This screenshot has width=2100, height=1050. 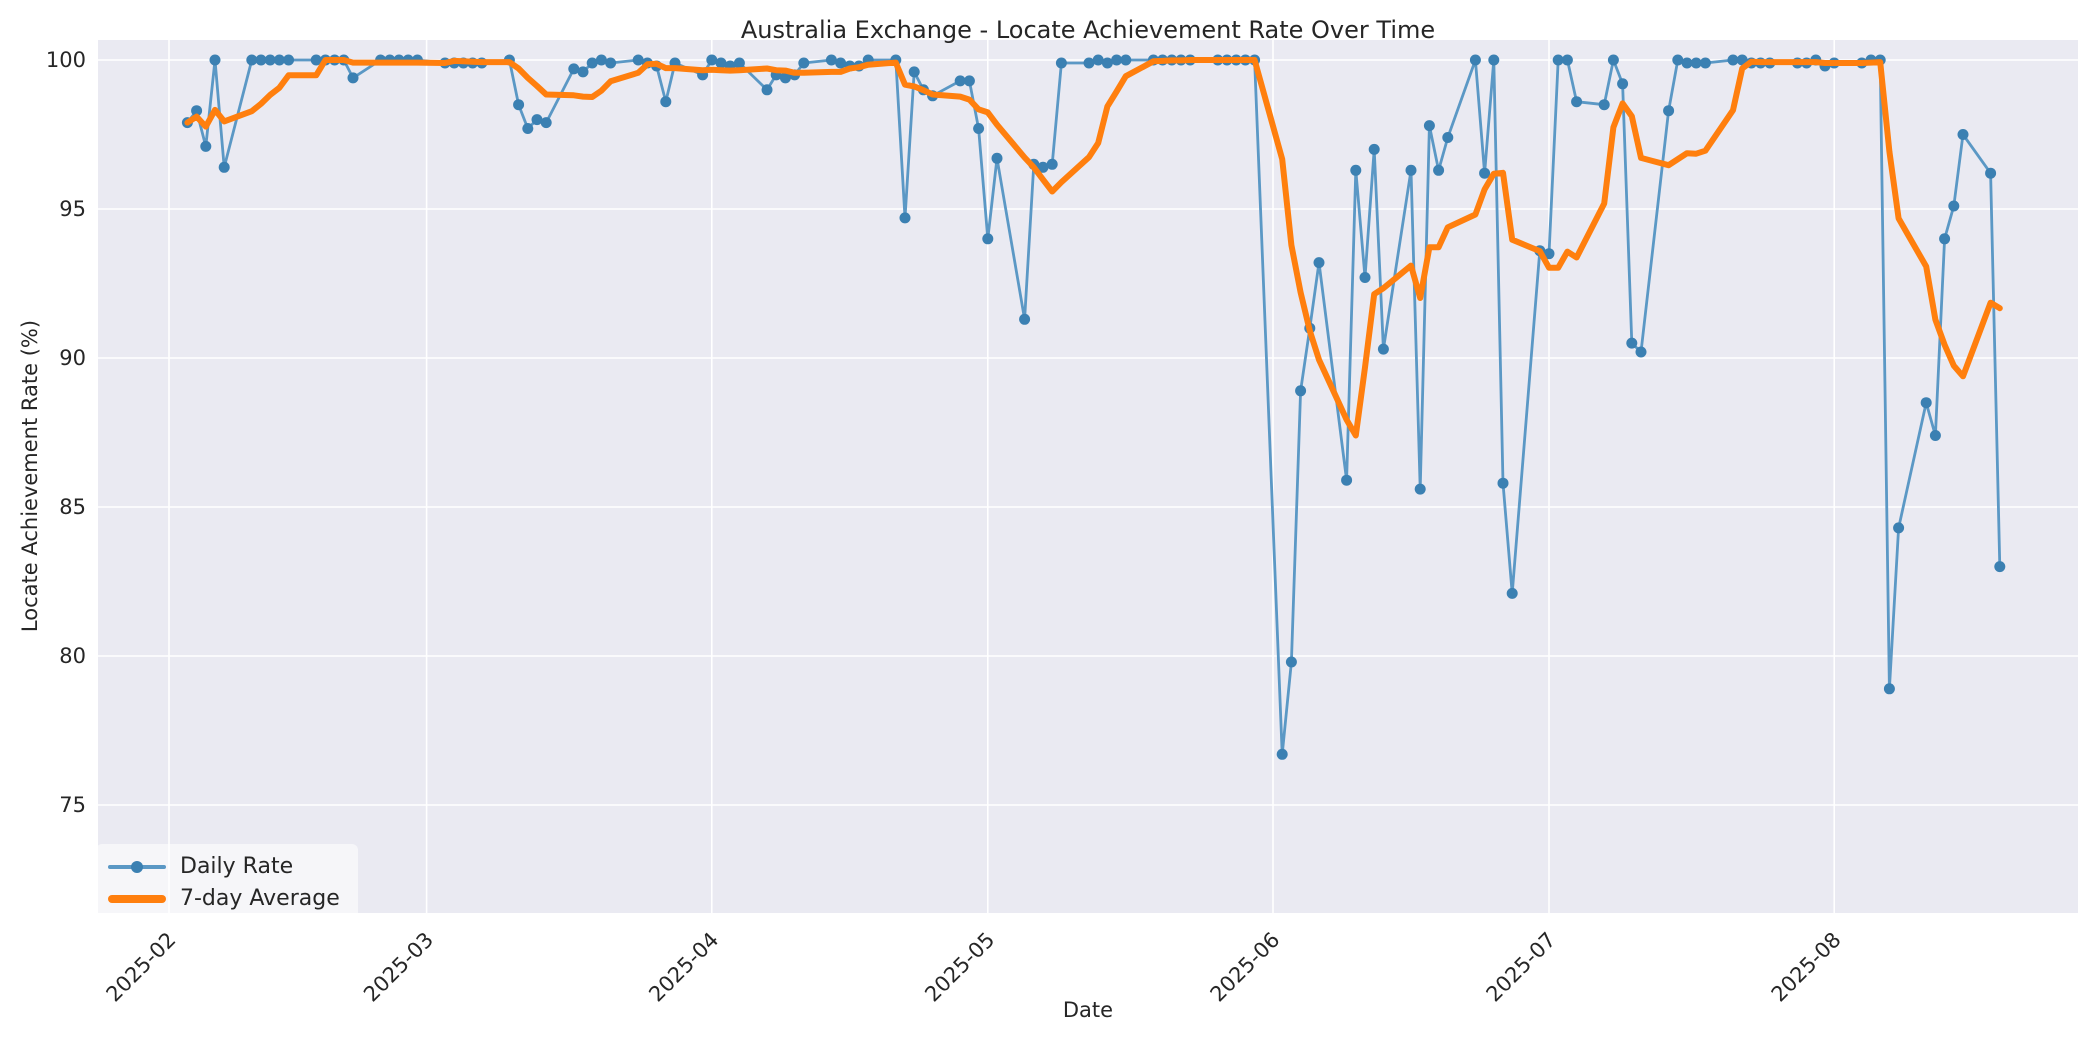 I want to click on y-tick-label: 95, so click(x=72, y=209).